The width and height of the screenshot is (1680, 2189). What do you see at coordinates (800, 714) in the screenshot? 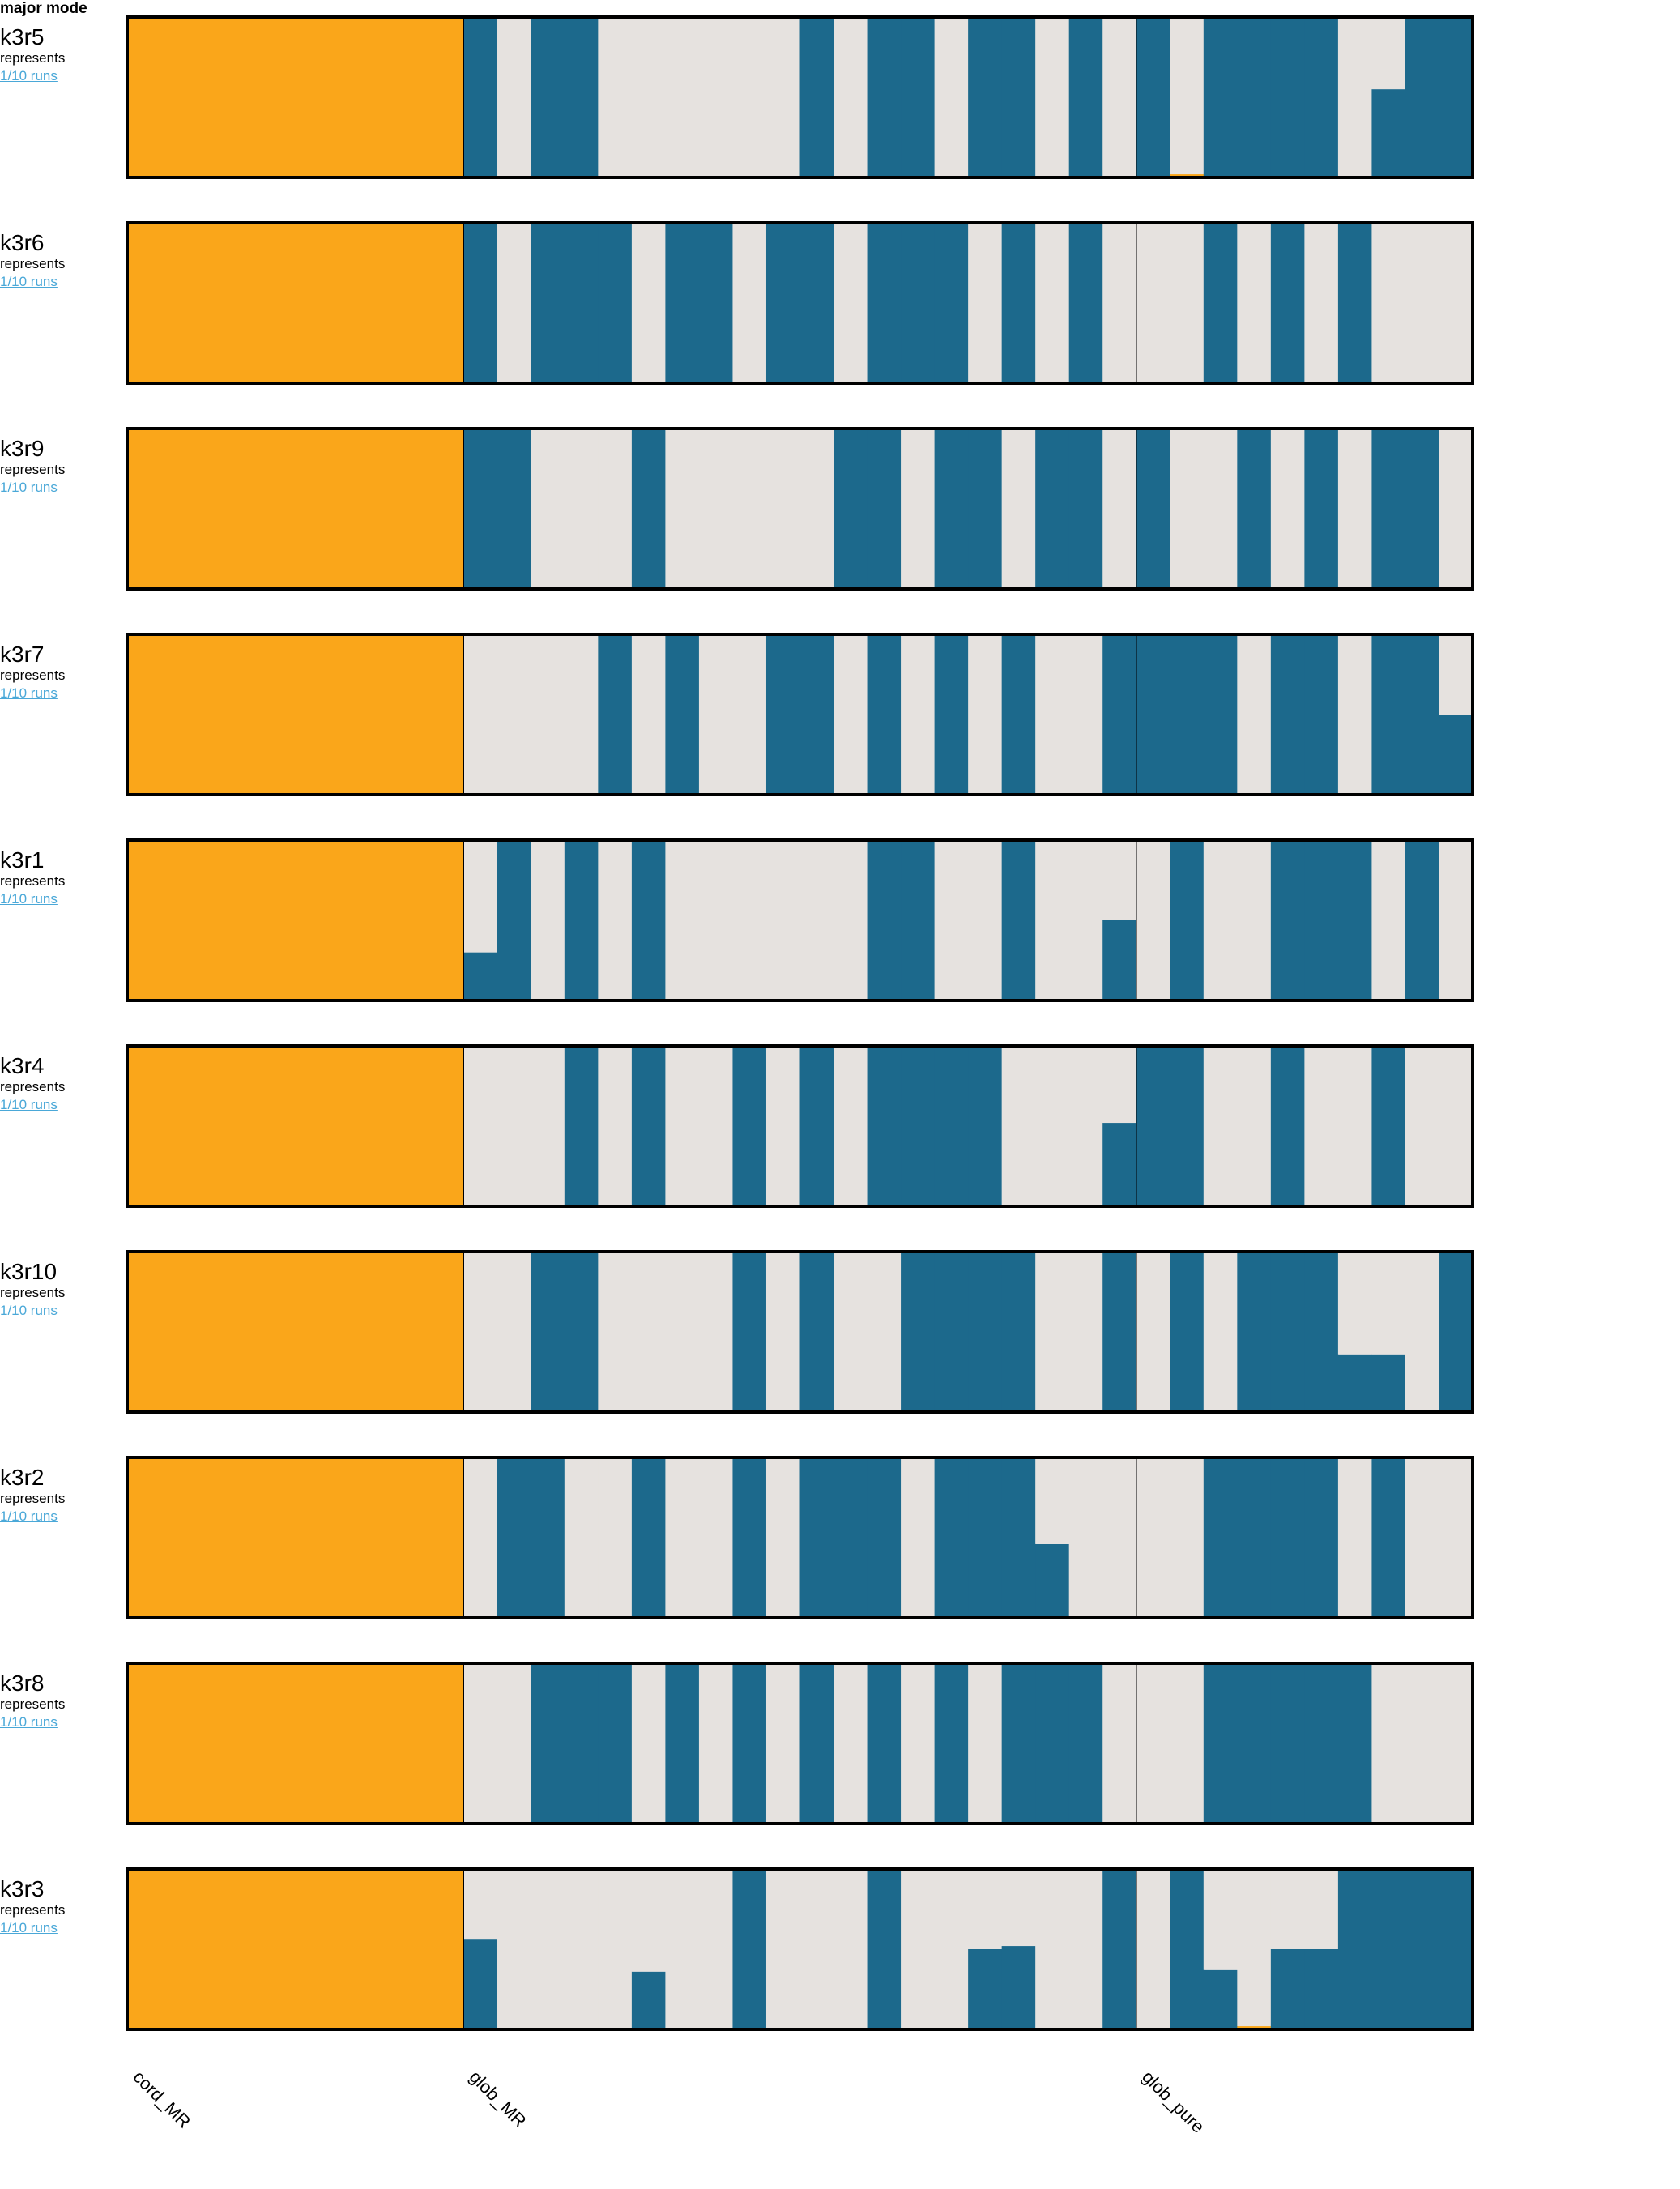
I see `panel-border` at bounding box center [800, 714].